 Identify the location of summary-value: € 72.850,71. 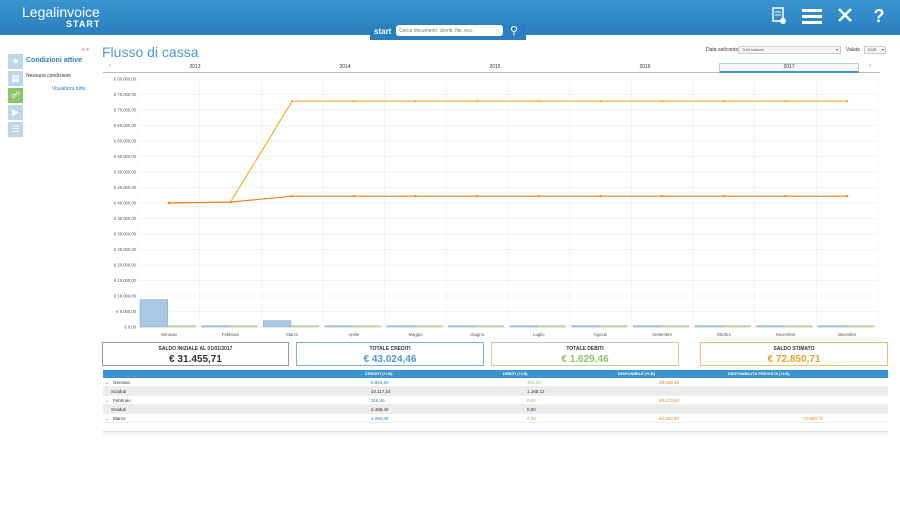
(794, 359).